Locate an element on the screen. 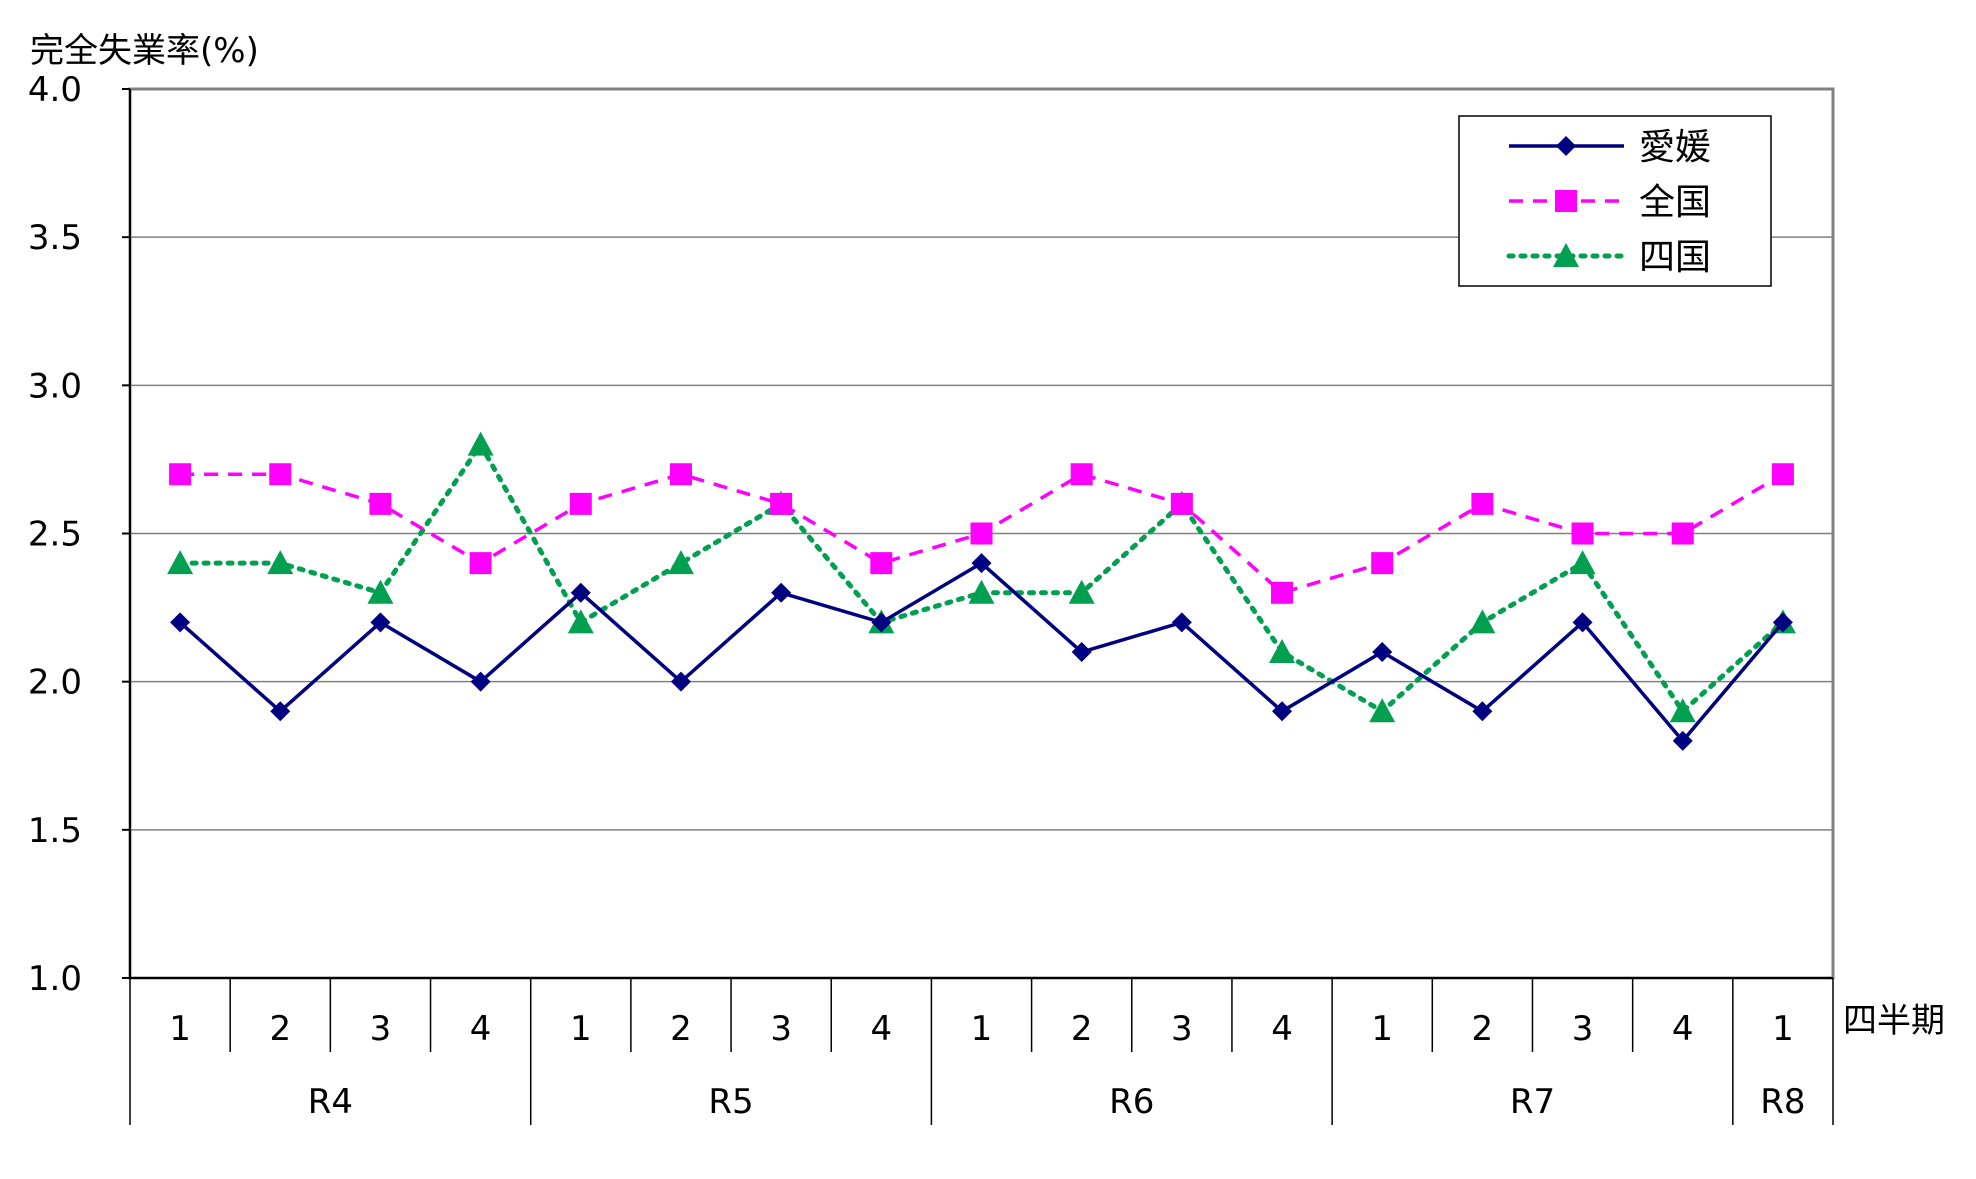 The width and height of the screenshot is (1976, 1179). legend-label: 四国 is located at coordinates (1675, 257).